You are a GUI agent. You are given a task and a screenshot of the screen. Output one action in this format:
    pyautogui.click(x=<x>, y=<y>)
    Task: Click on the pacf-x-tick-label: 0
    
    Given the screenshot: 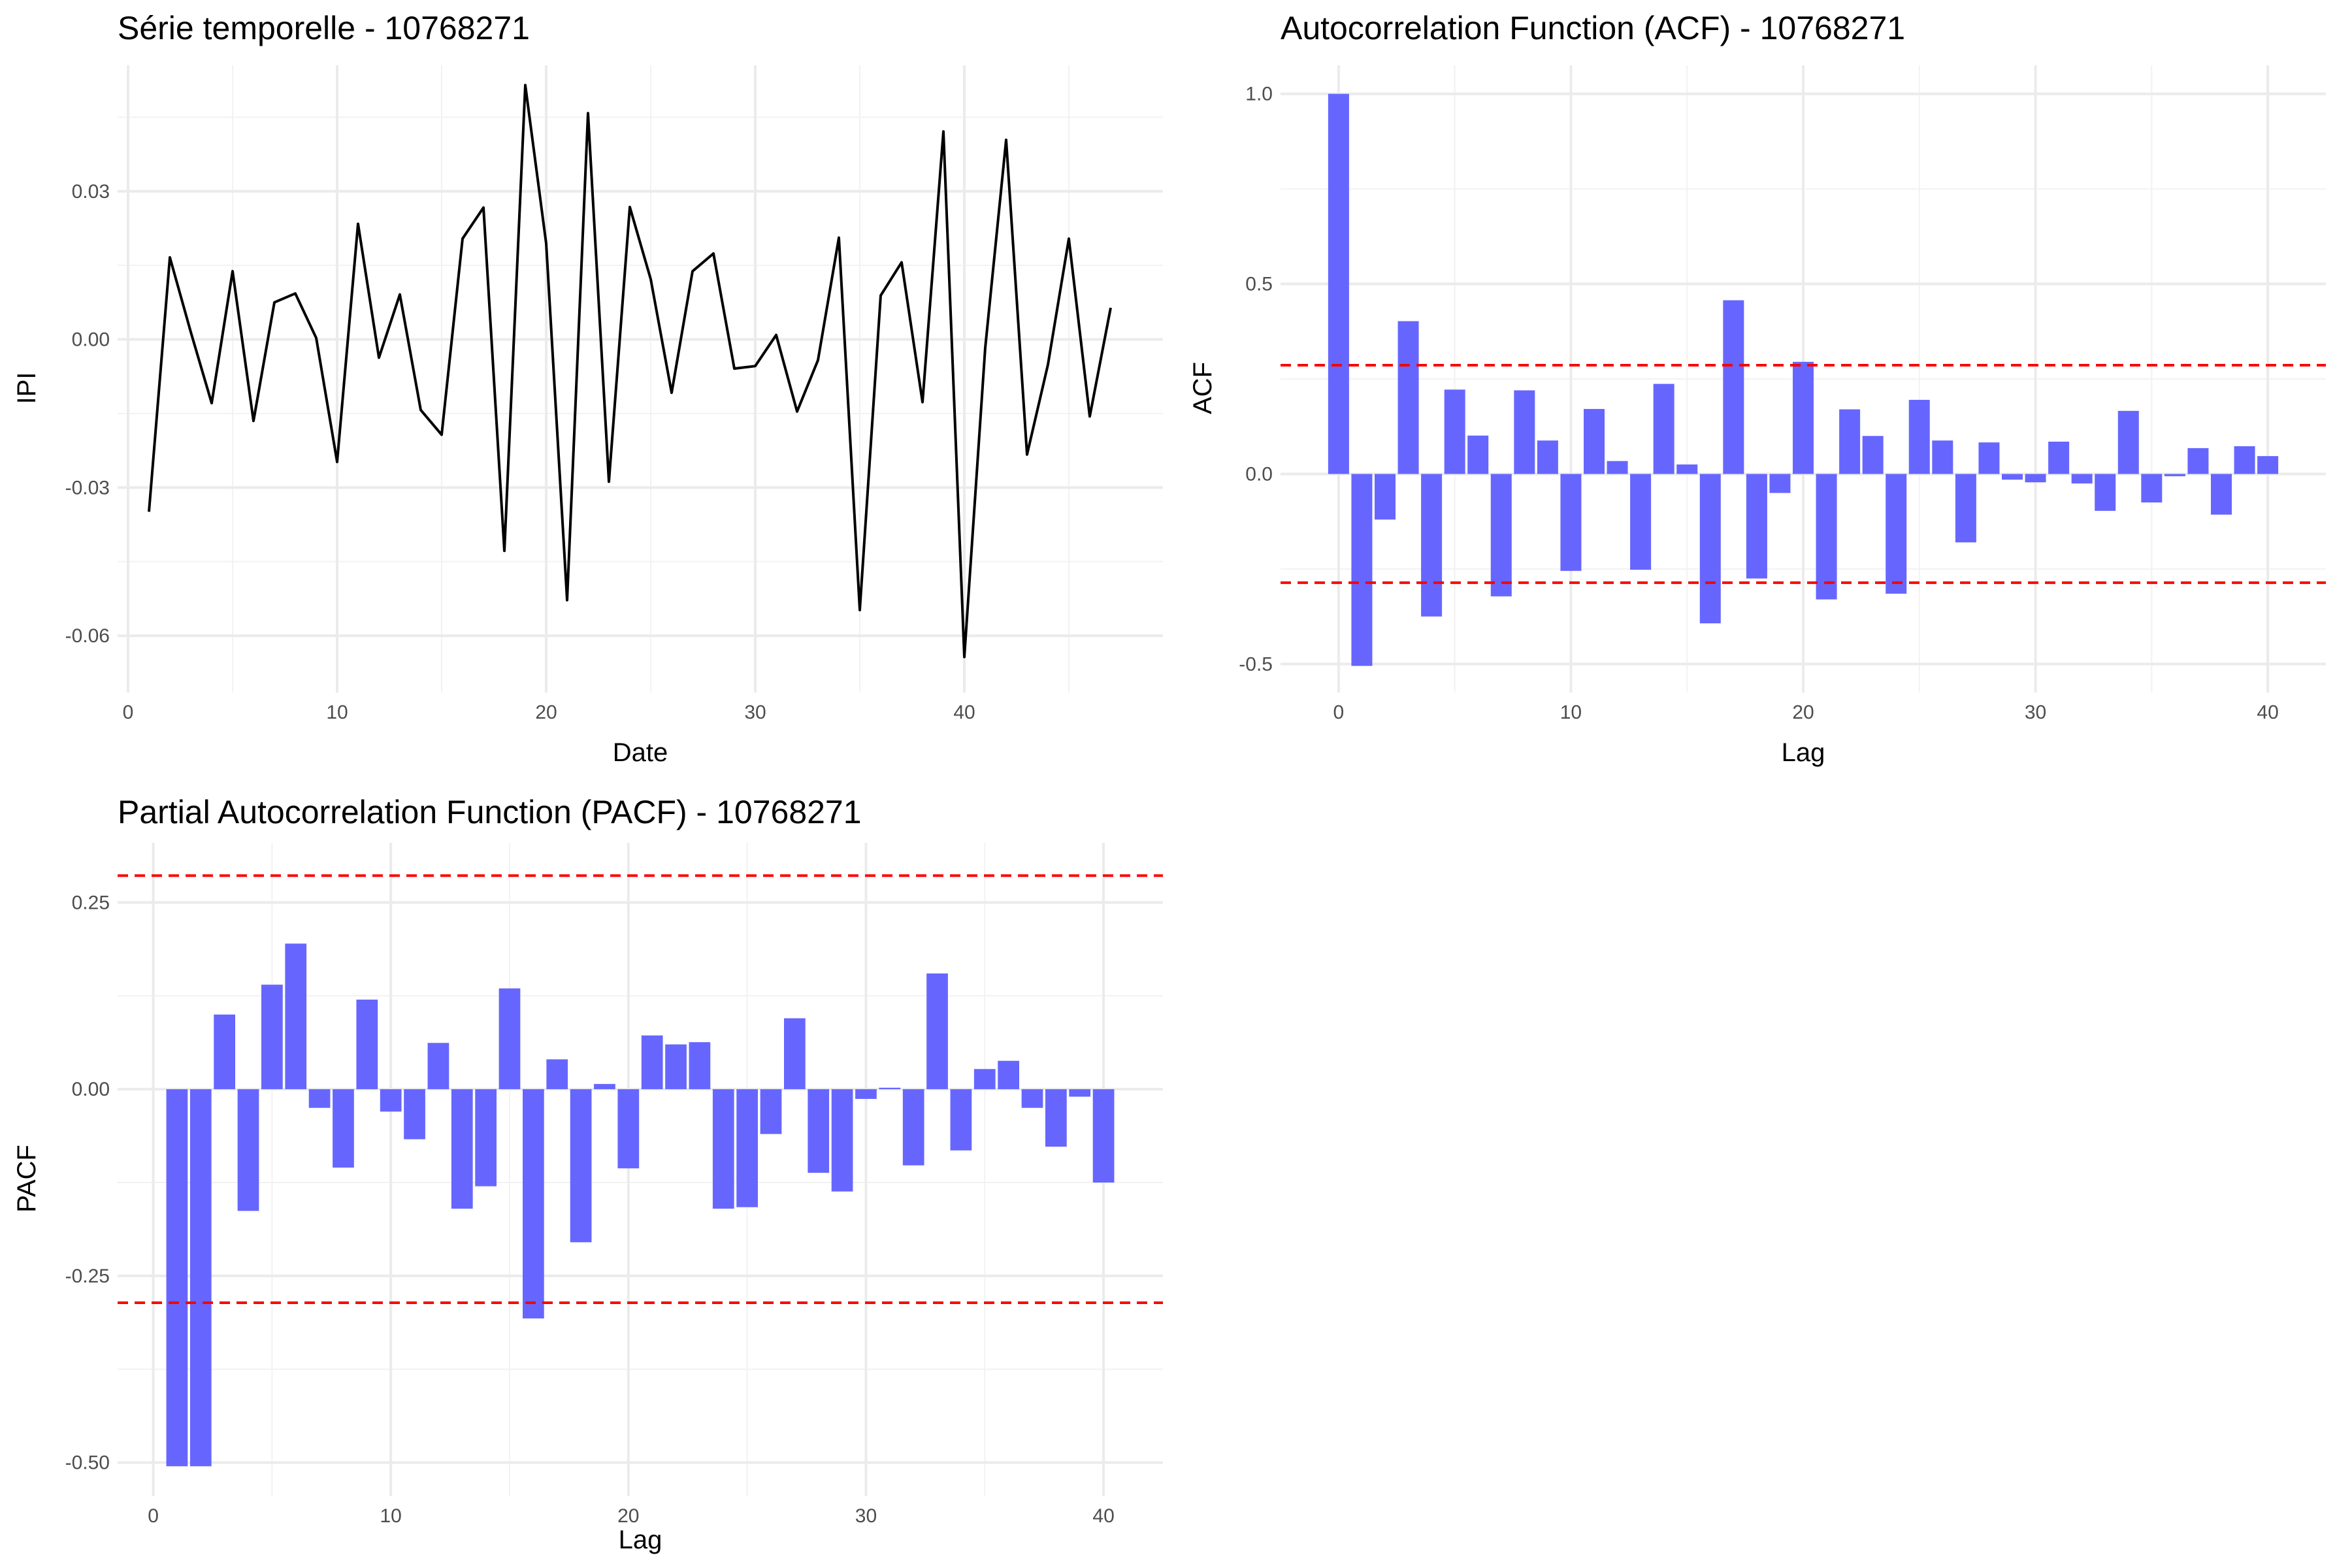 What is the action you would take?
    pyautogui.click(x=153, y=1516)
    